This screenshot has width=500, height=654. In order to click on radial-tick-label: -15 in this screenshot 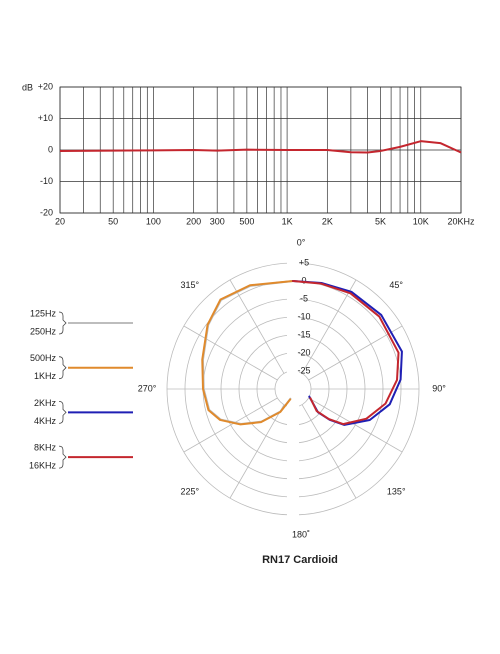, I will do `click(303, 334)`.